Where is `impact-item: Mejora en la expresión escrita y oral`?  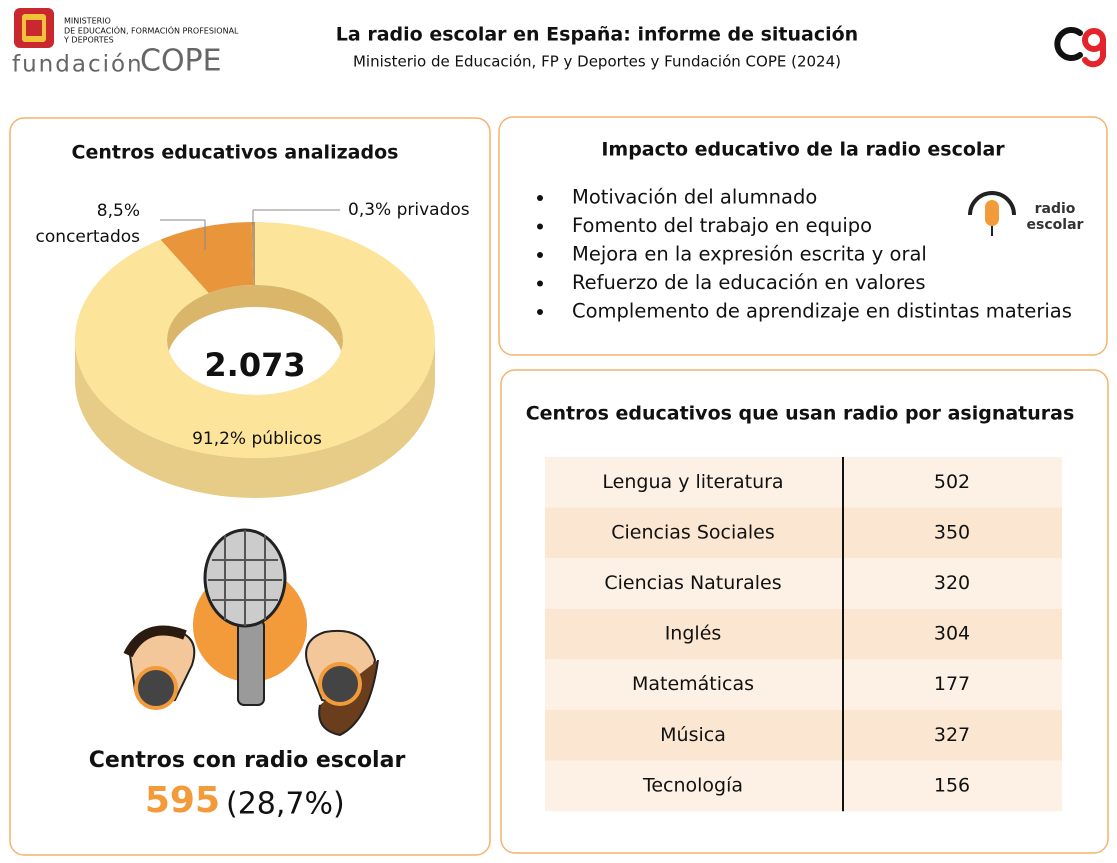
impact-item: Mejora en la expresión escrita y oral is located at coordinates (749, 254).